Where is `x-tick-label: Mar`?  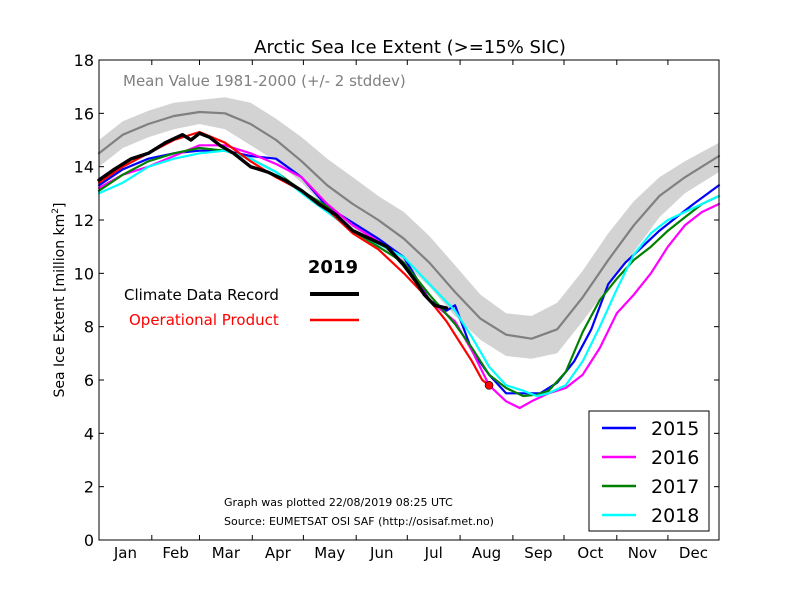
x-tick-label: Mar is located at coordinates (226, 553).